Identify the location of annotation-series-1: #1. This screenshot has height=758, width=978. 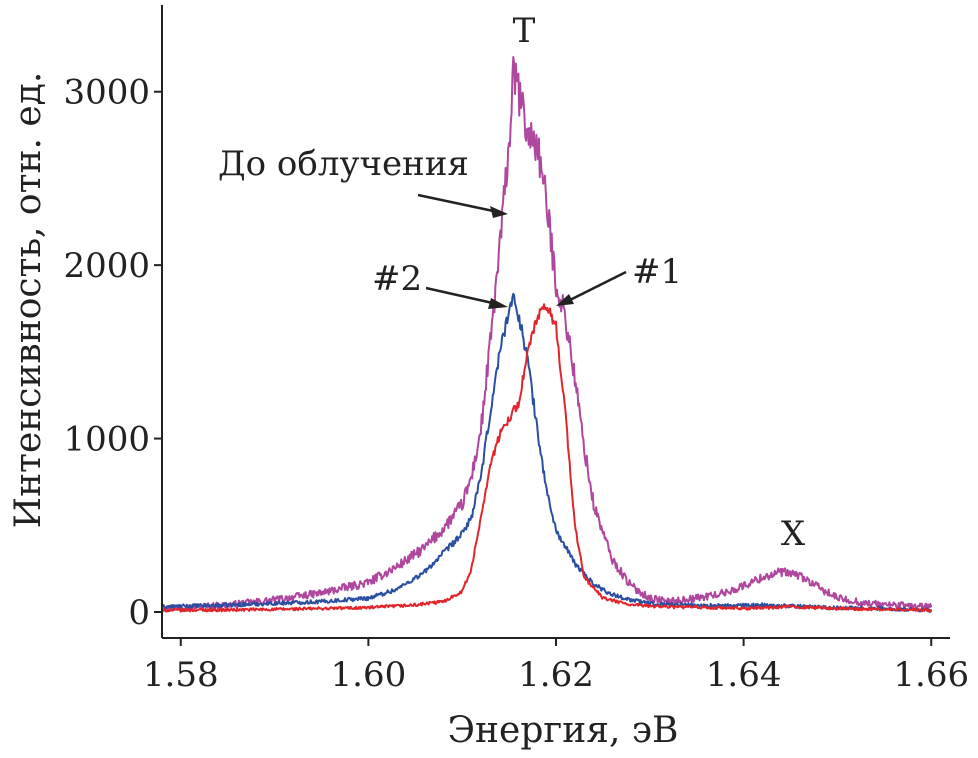
(657, 272).